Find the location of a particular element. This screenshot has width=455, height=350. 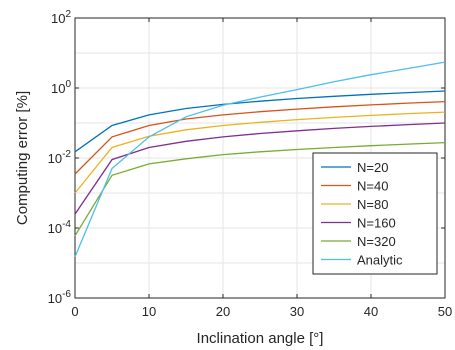

x-tick-label: 10 is located at coordinates (149, 311).